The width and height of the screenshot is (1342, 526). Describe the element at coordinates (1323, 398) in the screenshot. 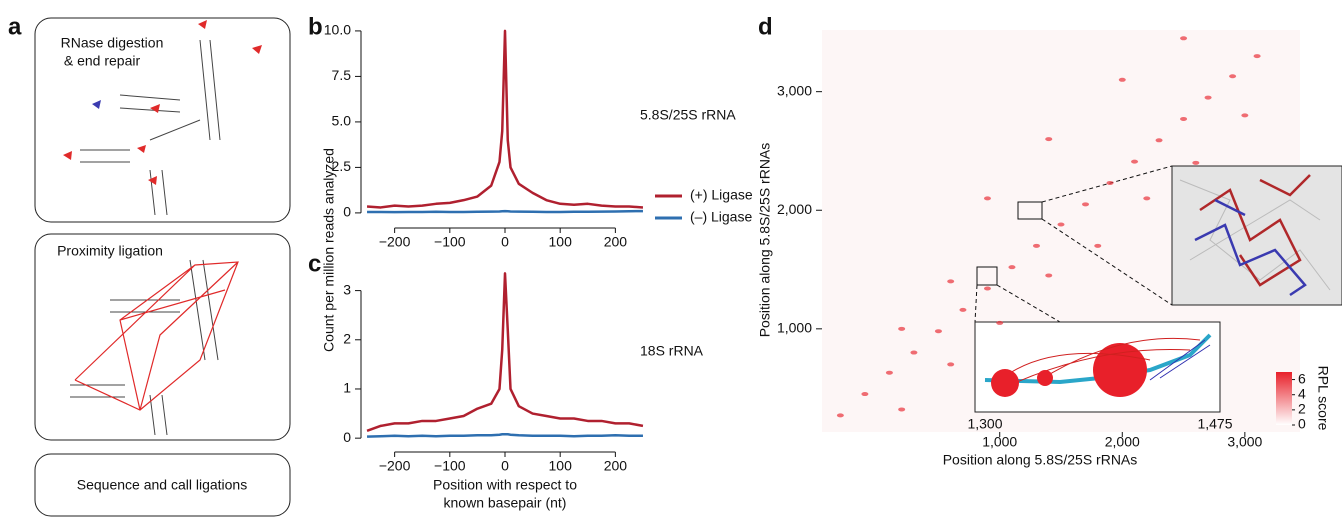

I see `colorbar-label: RPL score` at that location.